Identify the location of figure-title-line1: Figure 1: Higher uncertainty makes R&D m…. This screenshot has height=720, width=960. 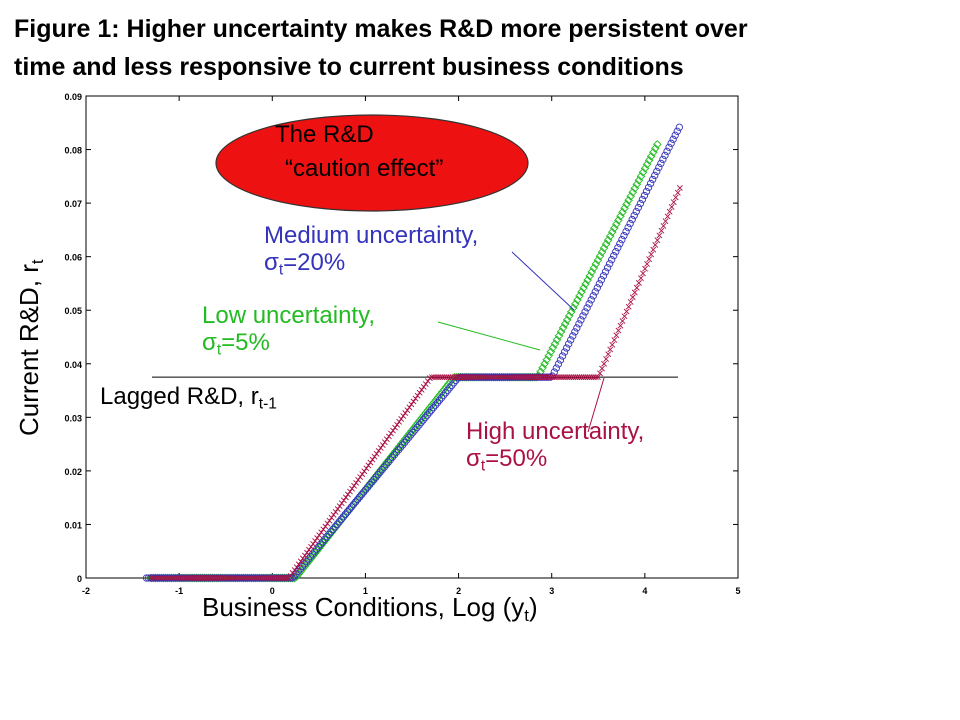
(381, 29).